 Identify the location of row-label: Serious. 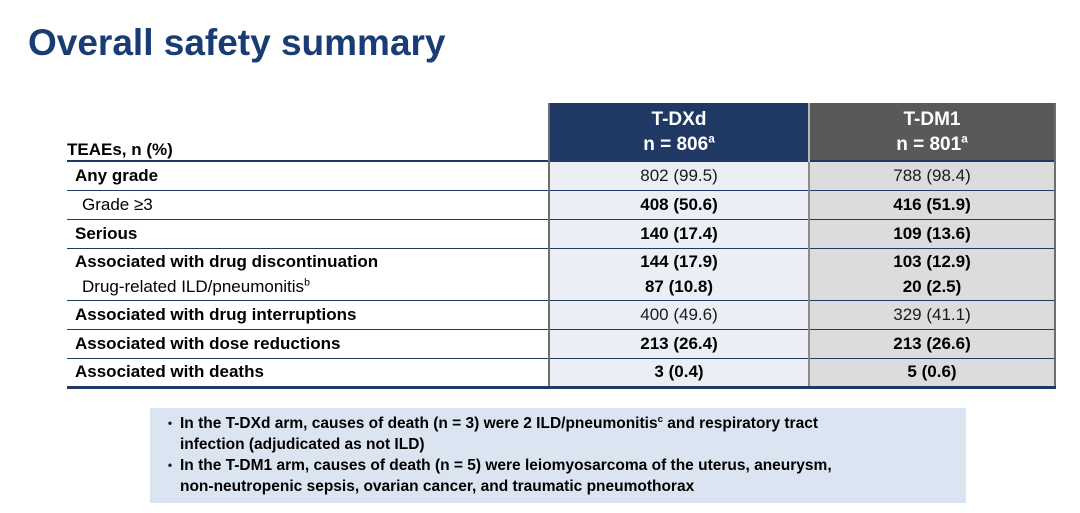
(308, 233).